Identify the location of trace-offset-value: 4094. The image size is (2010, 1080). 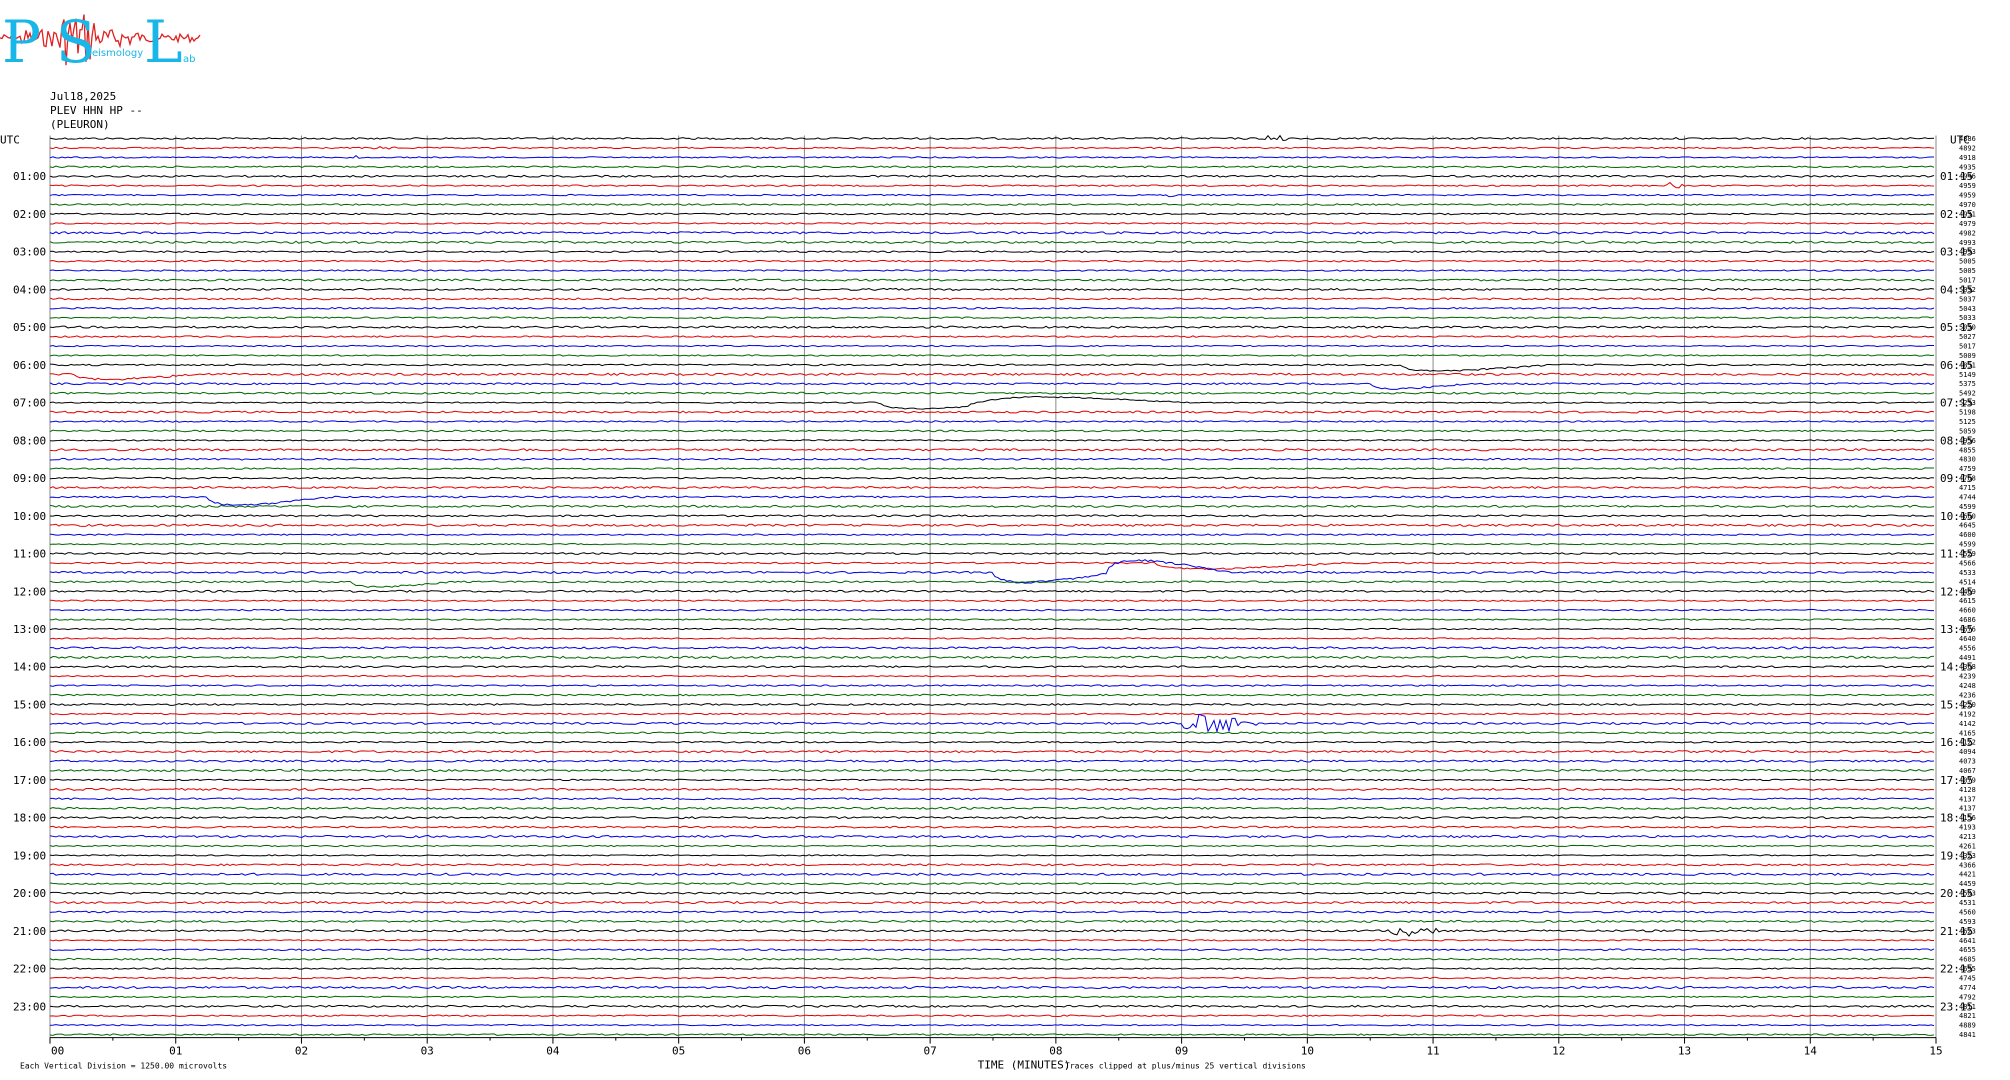
(1967, 752).